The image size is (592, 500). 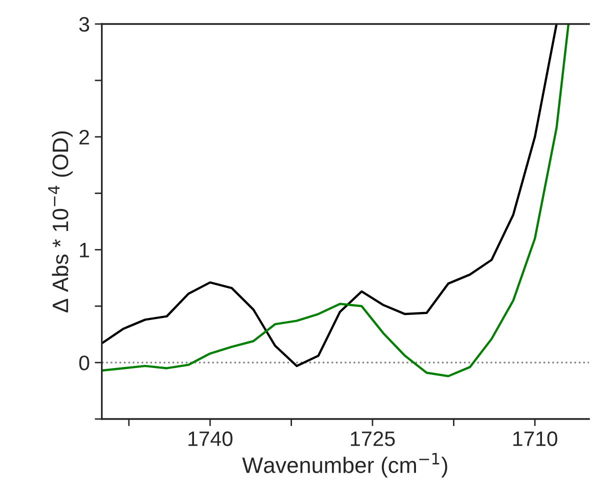 I want to click on y-axis-title: Δ Abs * 10$^{−4}$ (OD), so click(x=60, y=221).